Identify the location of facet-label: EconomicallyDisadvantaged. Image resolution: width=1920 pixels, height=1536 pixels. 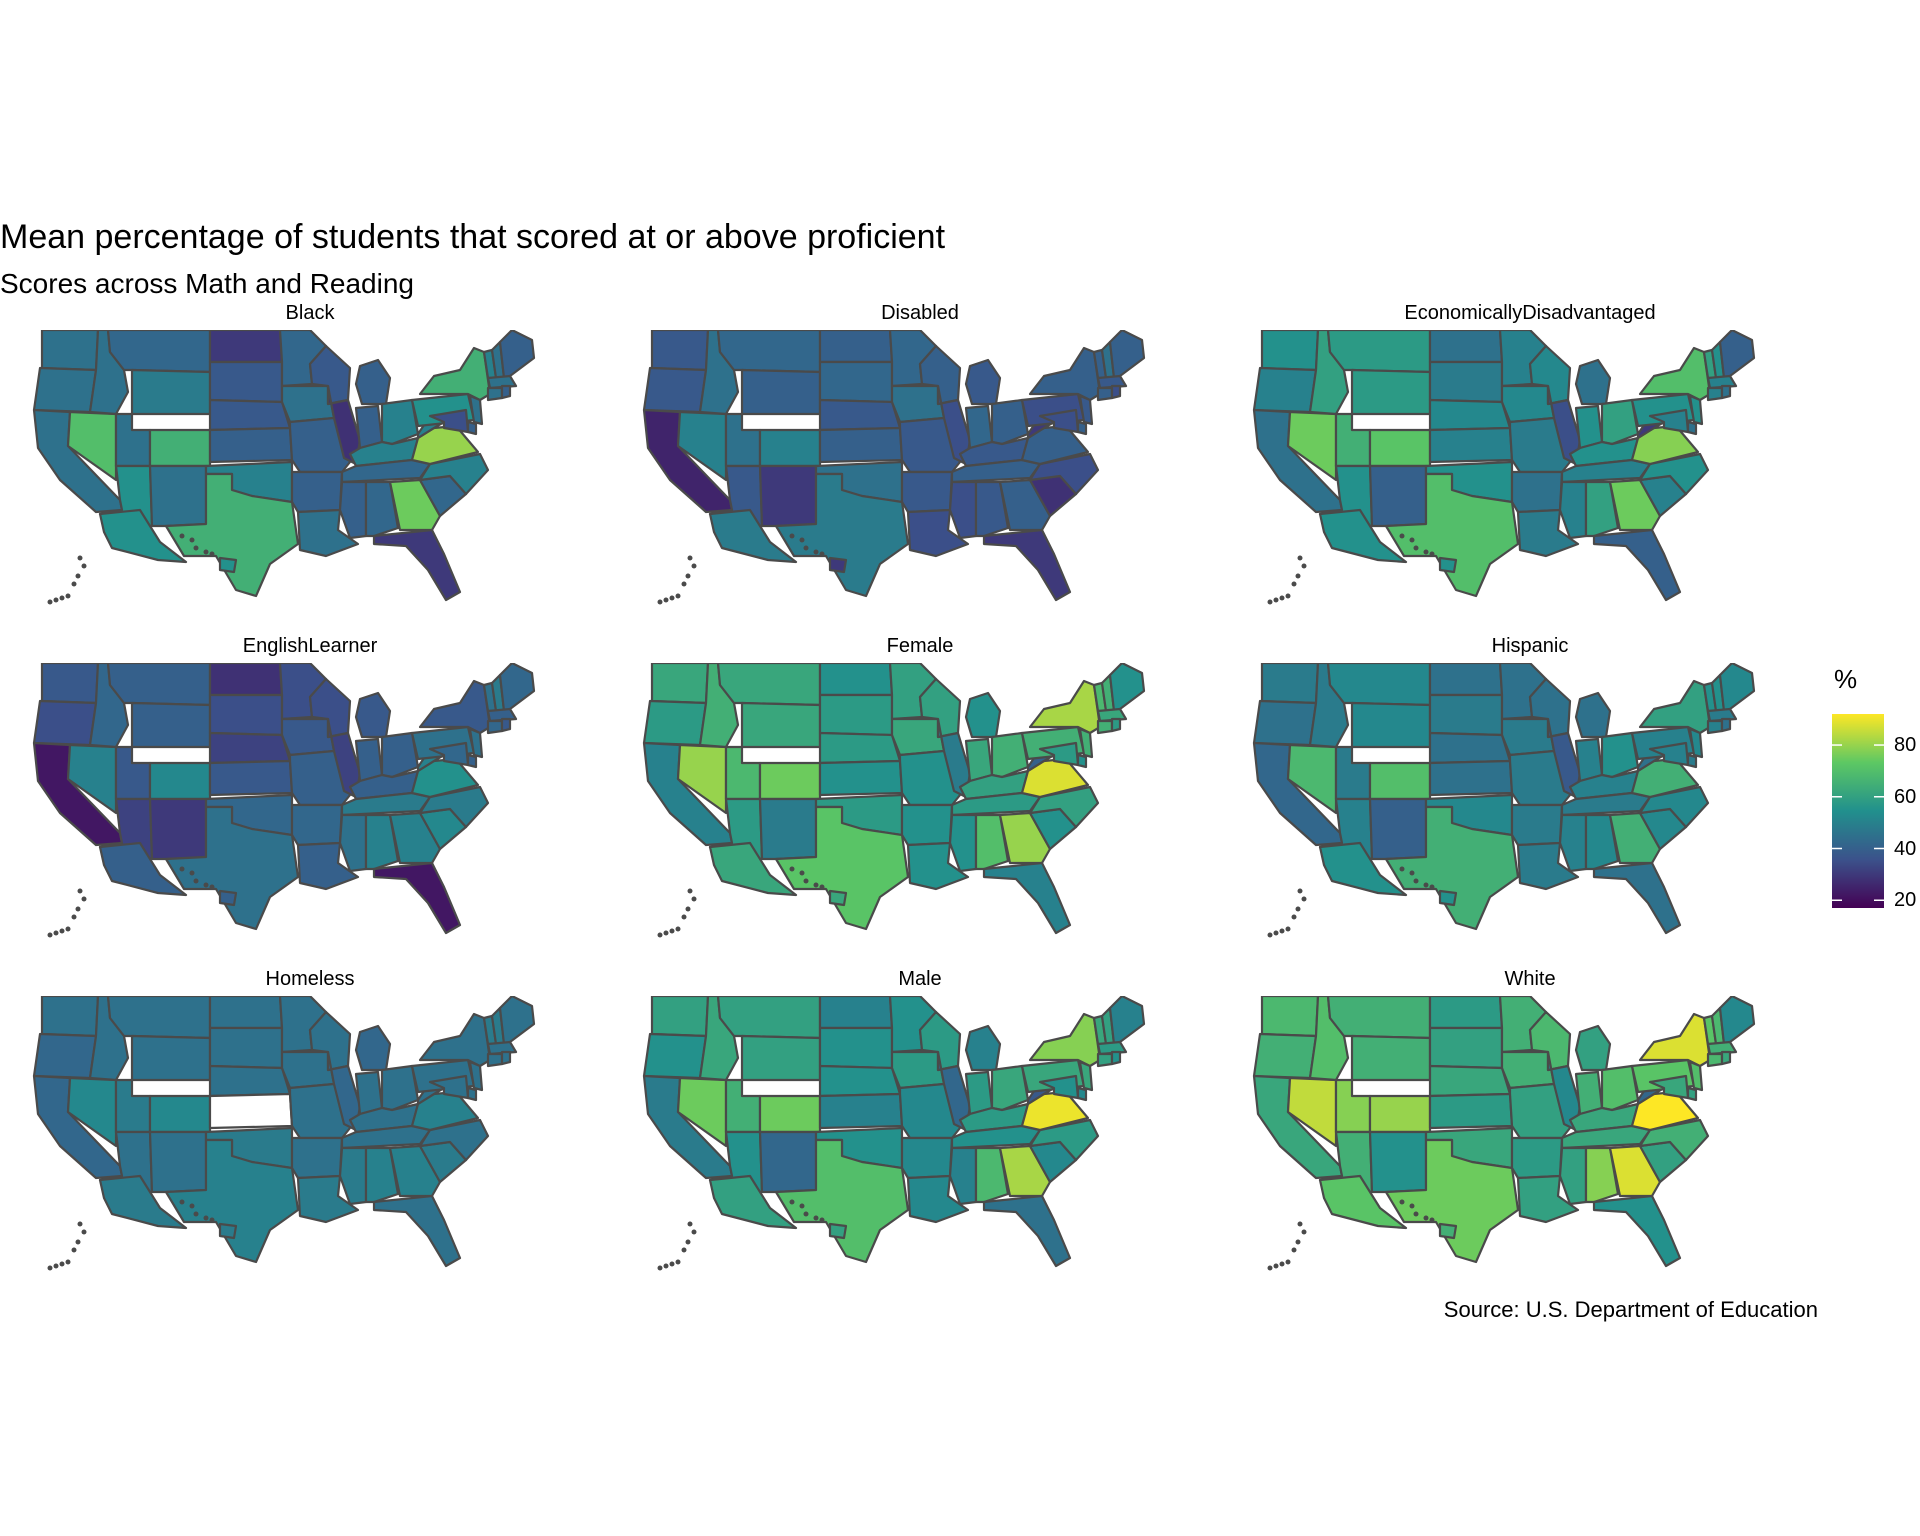
(1530, 313).